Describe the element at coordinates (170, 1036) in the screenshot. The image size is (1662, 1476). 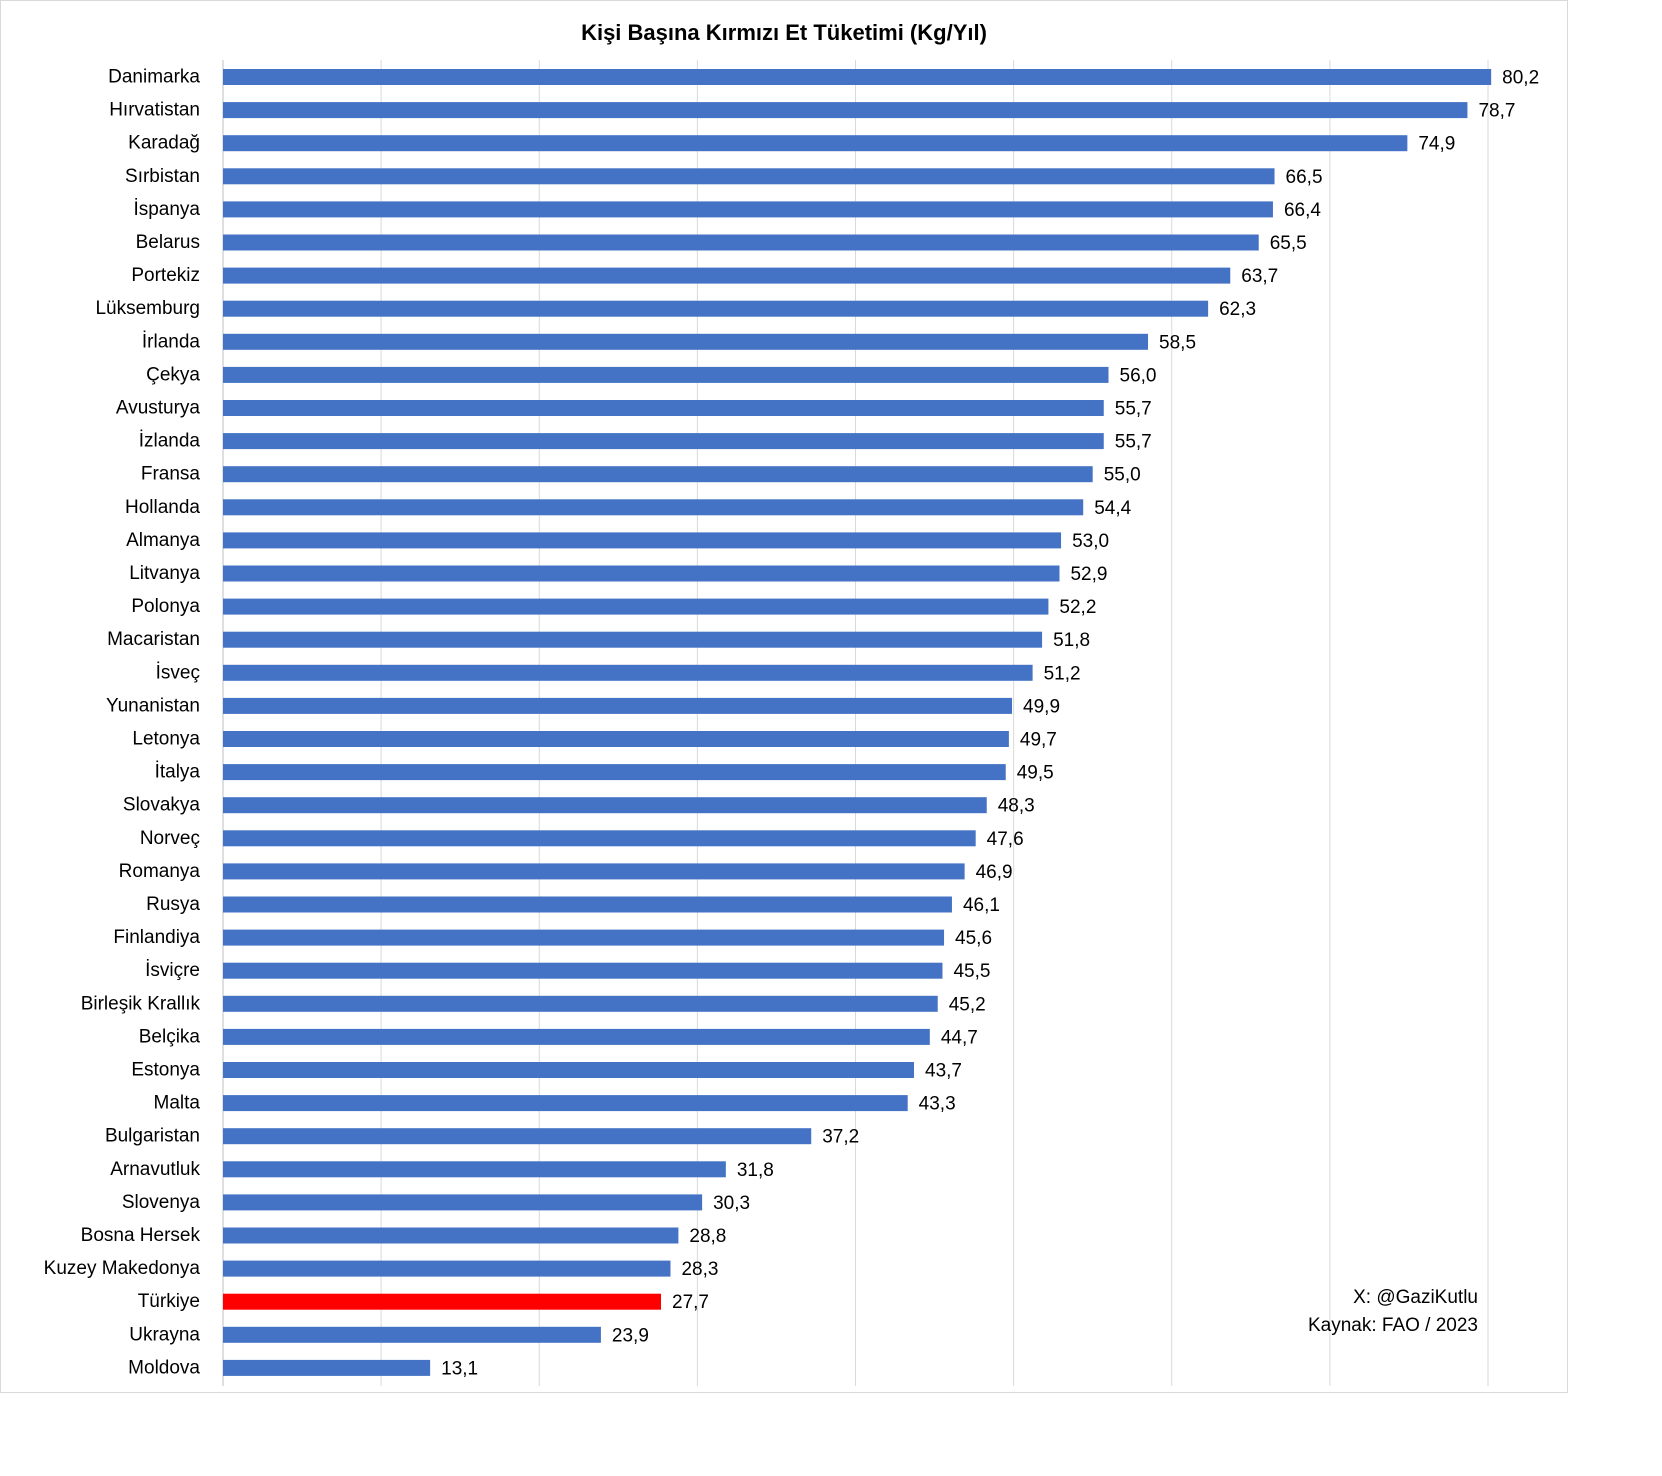
I see `category-label: Belçika` at that location.